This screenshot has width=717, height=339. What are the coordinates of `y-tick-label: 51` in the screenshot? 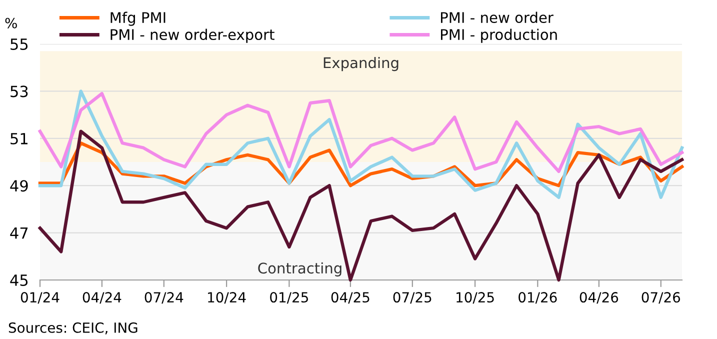 It's located at (19, 138).